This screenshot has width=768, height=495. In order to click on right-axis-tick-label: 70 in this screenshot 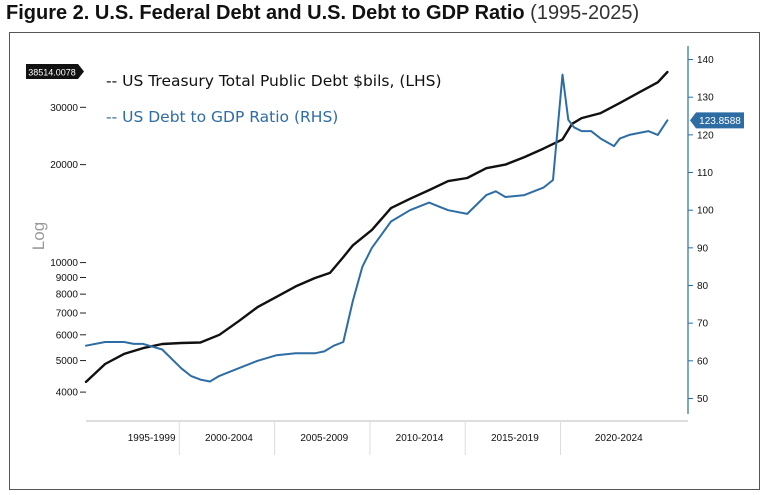, I will do `click(703, 324)`.